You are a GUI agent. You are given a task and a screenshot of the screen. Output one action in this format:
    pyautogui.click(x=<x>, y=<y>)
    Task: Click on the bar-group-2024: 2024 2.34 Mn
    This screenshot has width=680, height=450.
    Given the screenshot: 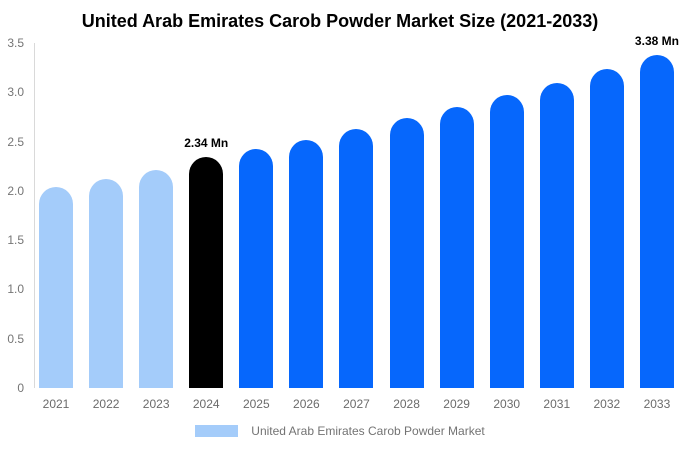 What is the action you would take?
    pyautogui.click(x=206, y=227)
    